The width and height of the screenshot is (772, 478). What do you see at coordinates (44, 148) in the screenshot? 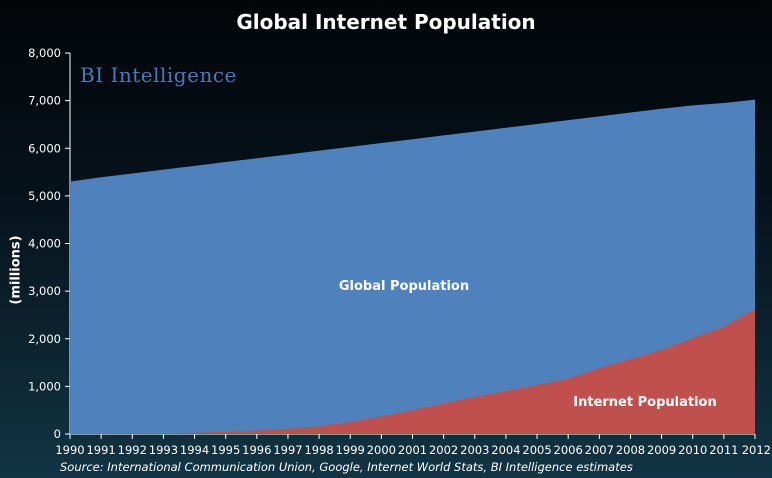
I see `y-tick-label: 6,000` at bounding box center [44, 148].